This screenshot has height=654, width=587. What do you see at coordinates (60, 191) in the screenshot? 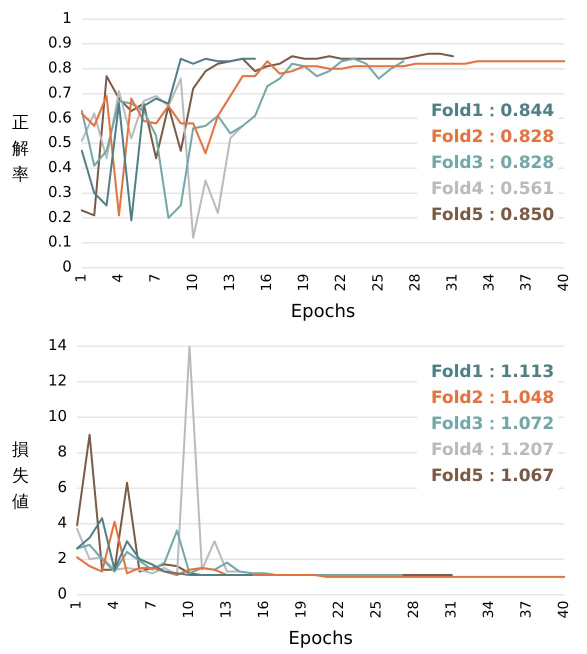
I see `y-tick-label: 0.3` at bounding box center [60, 191].